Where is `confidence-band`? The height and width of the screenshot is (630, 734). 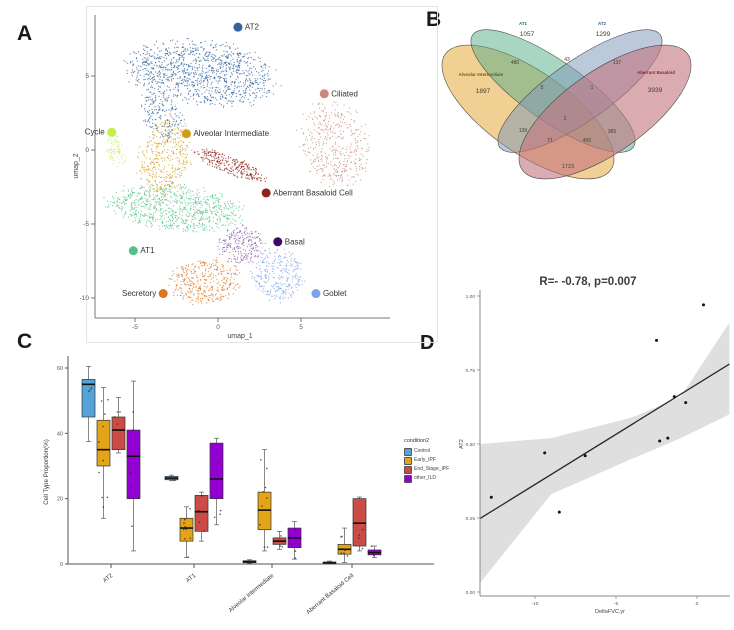
confidence-band is located at coordinates (604, 453).